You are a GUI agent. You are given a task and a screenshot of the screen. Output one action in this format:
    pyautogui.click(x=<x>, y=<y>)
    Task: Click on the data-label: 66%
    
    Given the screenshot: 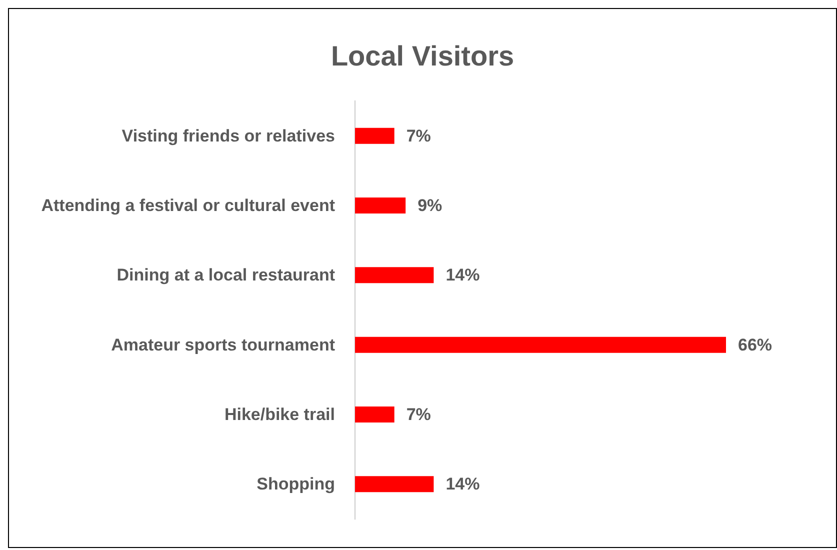 What is the action you would take?
    pyautogui.click(x=755, y=344)
    